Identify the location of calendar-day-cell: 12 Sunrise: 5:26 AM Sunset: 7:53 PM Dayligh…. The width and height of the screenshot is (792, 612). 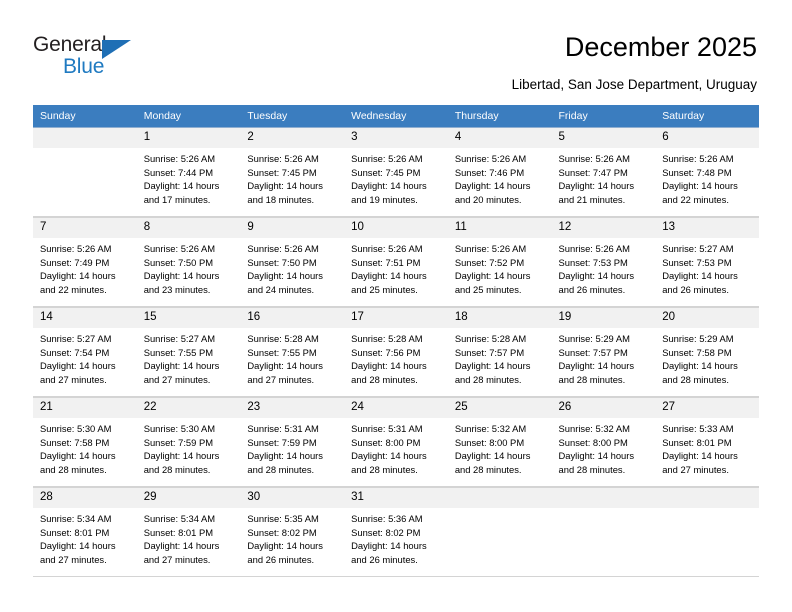
(603, 262).